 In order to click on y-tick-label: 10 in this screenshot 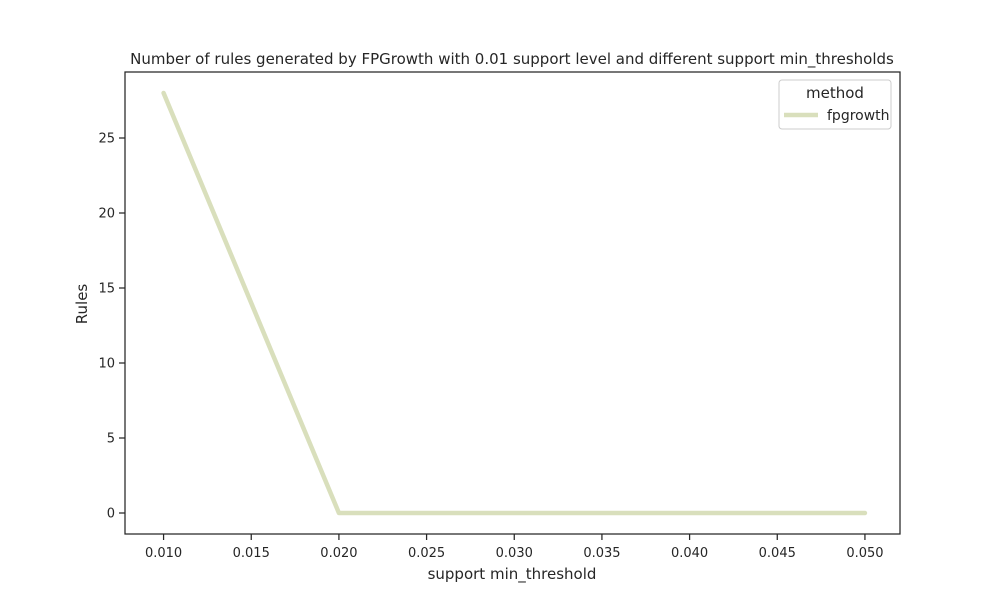, I will do `click(106, 364)`.